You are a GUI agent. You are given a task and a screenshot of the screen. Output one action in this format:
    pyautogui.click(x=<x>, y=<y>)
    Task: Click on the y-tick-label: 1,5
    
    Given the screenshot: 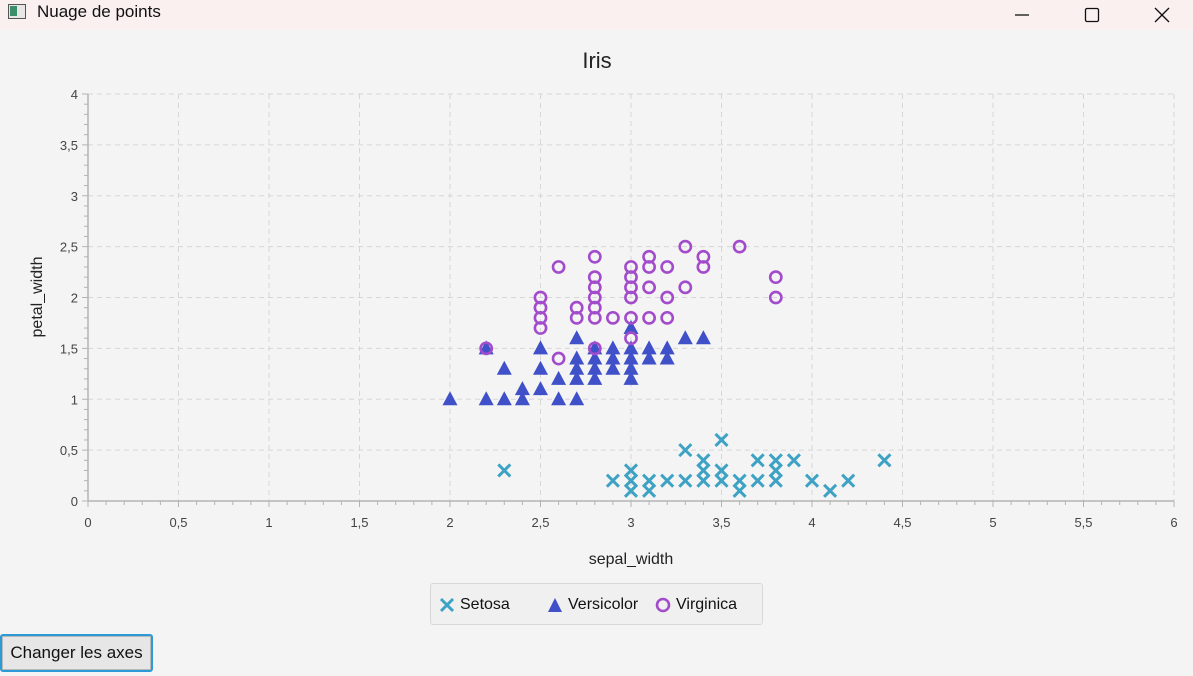 What is the action you would take?
    pyautogui.click(x=69, y=348)
    